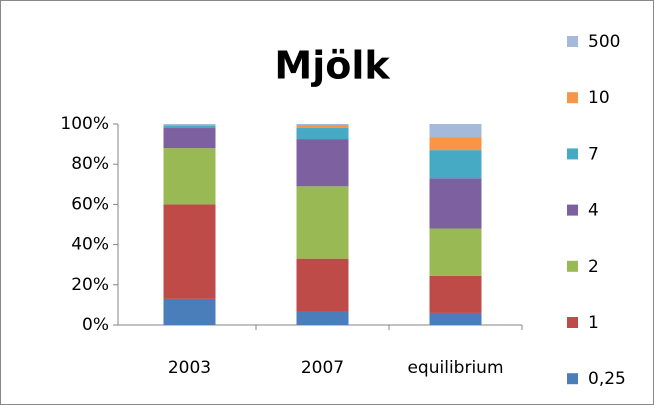 The height and width of the screenshot is (405, 655). I want to click on x-tick-label: 2003, so click(189, 368).